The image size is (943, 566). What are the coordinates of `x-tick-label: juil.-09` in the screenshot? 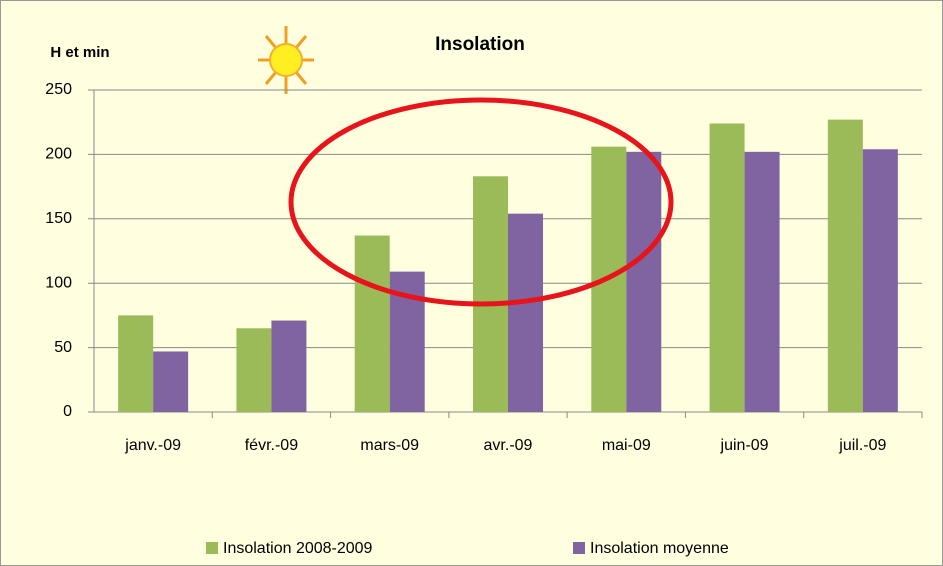 It's located at (862, 445).